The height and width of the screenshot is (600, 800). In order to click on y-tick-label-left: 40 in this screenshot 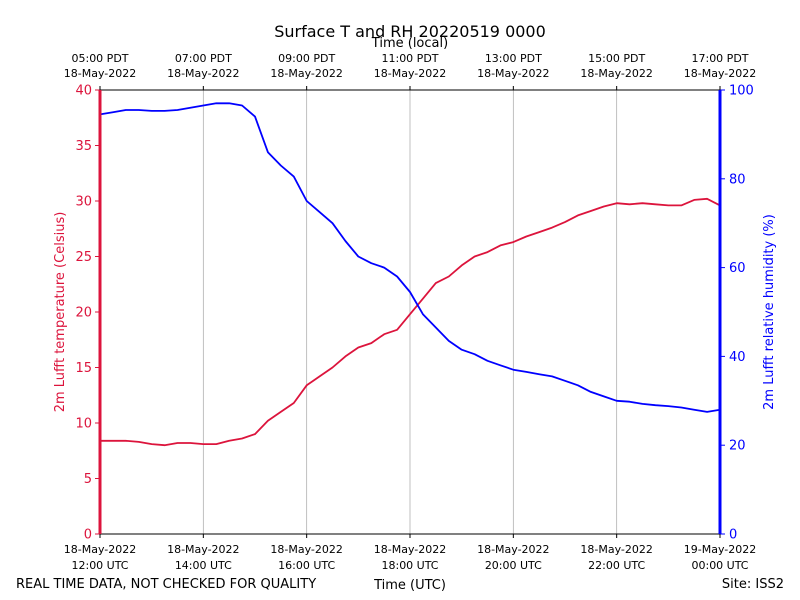, I will do `click(83, 91)`.